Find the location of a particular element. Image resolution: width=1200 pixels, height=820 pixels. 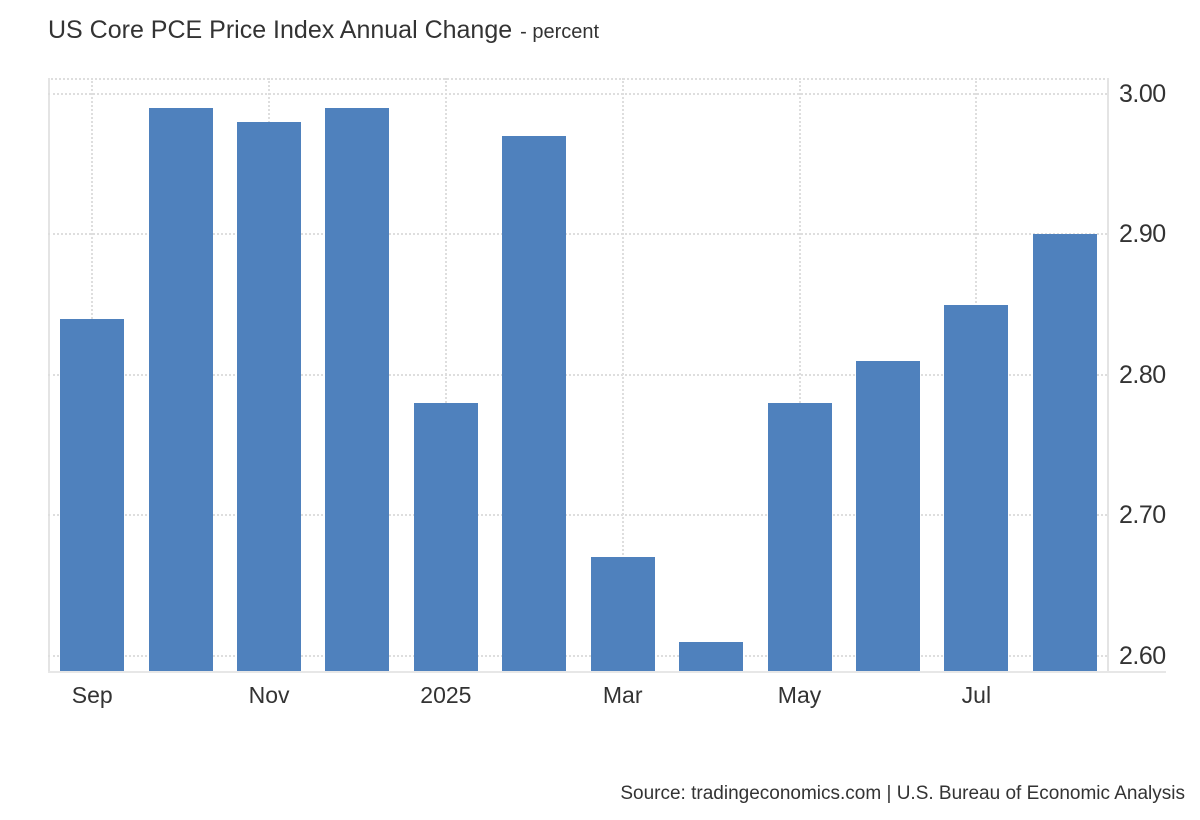

y-axis-line-right is located at coordinates (1108, 374).